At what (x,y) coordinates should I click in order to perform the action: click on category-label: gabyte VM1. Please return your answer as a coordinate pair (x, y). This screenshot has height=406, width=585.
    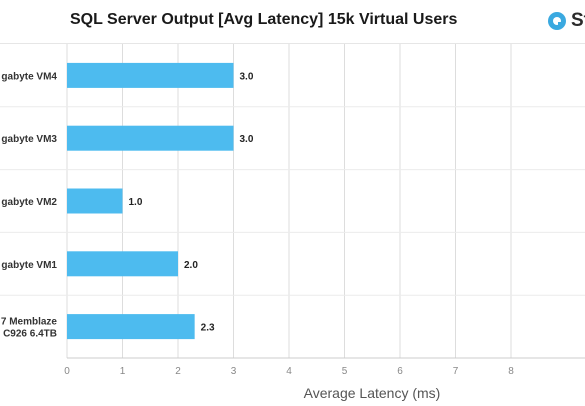
    Looking at the image, I should click on (29, 265).